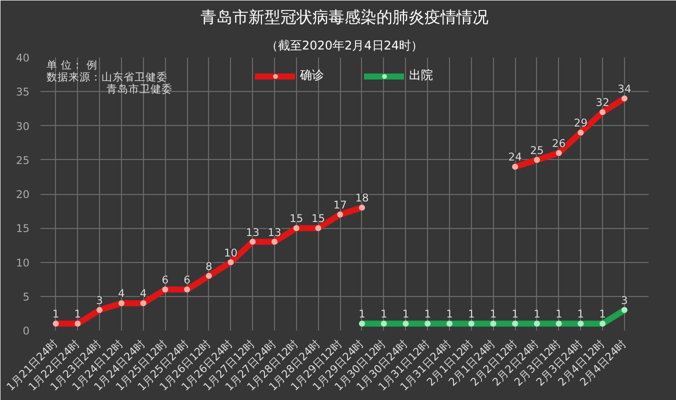 This screenshot has height=400, width=676. Describe the element at coordinates (72, 65) in the screenshot. I see `annotation: 单 位： 例` at that location.